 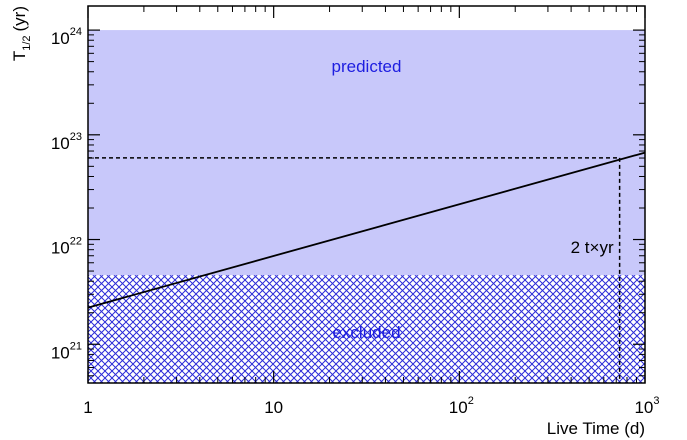 I want to click on y-tick-label: 1022, so click(x=66, y=247).